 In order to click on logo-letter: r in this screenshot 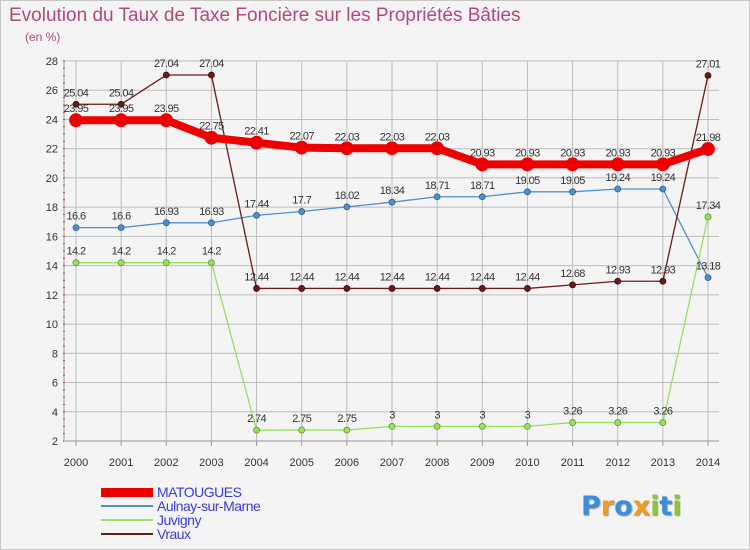, I will do `click(607, 506)`.